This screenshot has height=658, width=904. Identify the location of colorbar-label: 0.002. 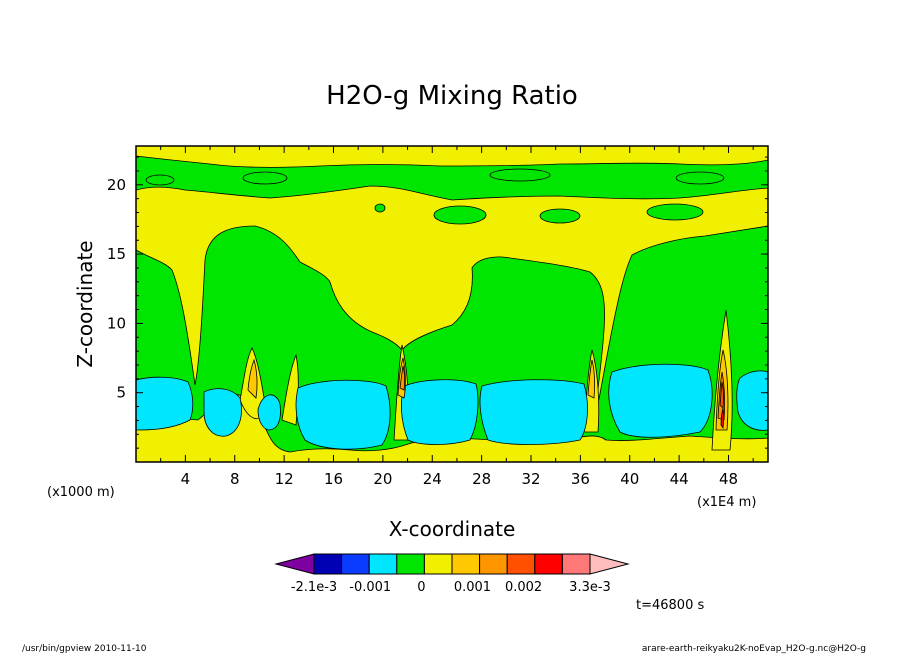
(523, 587).